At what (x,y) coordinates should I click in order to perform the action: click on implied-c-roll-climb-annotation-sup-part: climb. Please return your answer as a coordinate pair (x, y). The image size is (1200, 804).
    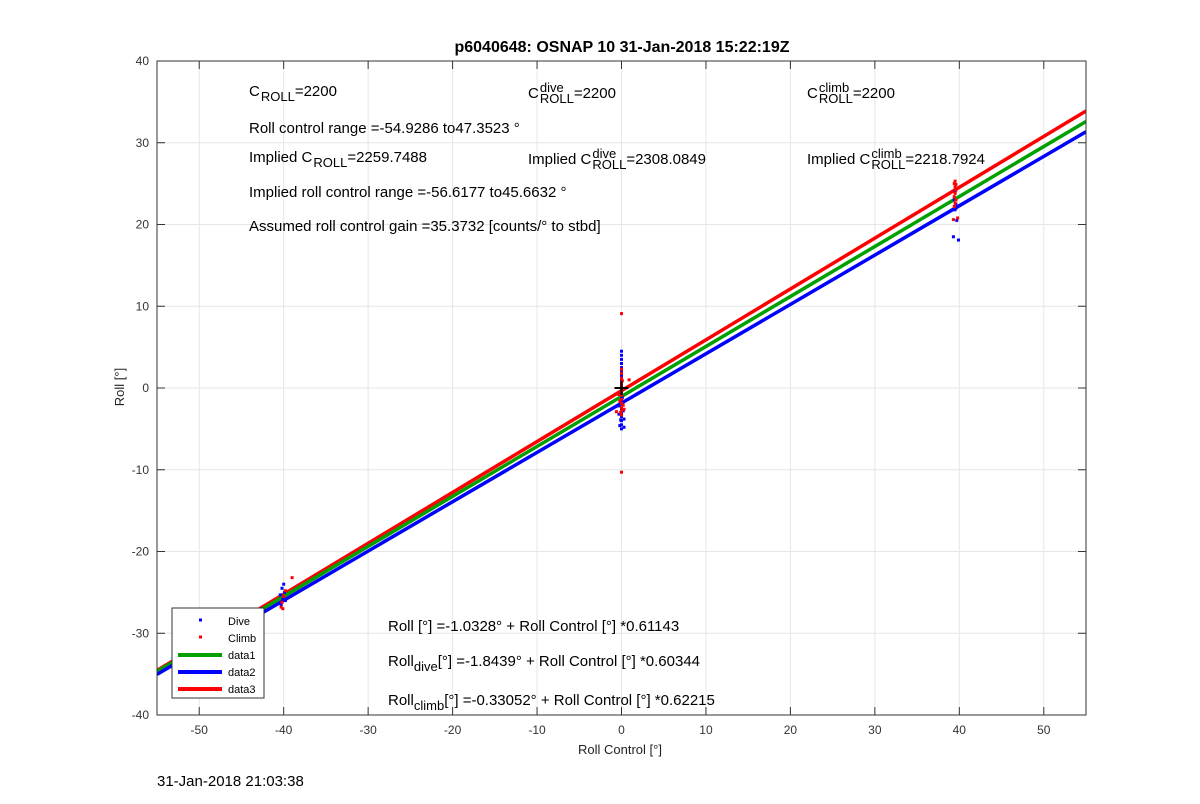
    Looking at the image, I should click on (886, 153).